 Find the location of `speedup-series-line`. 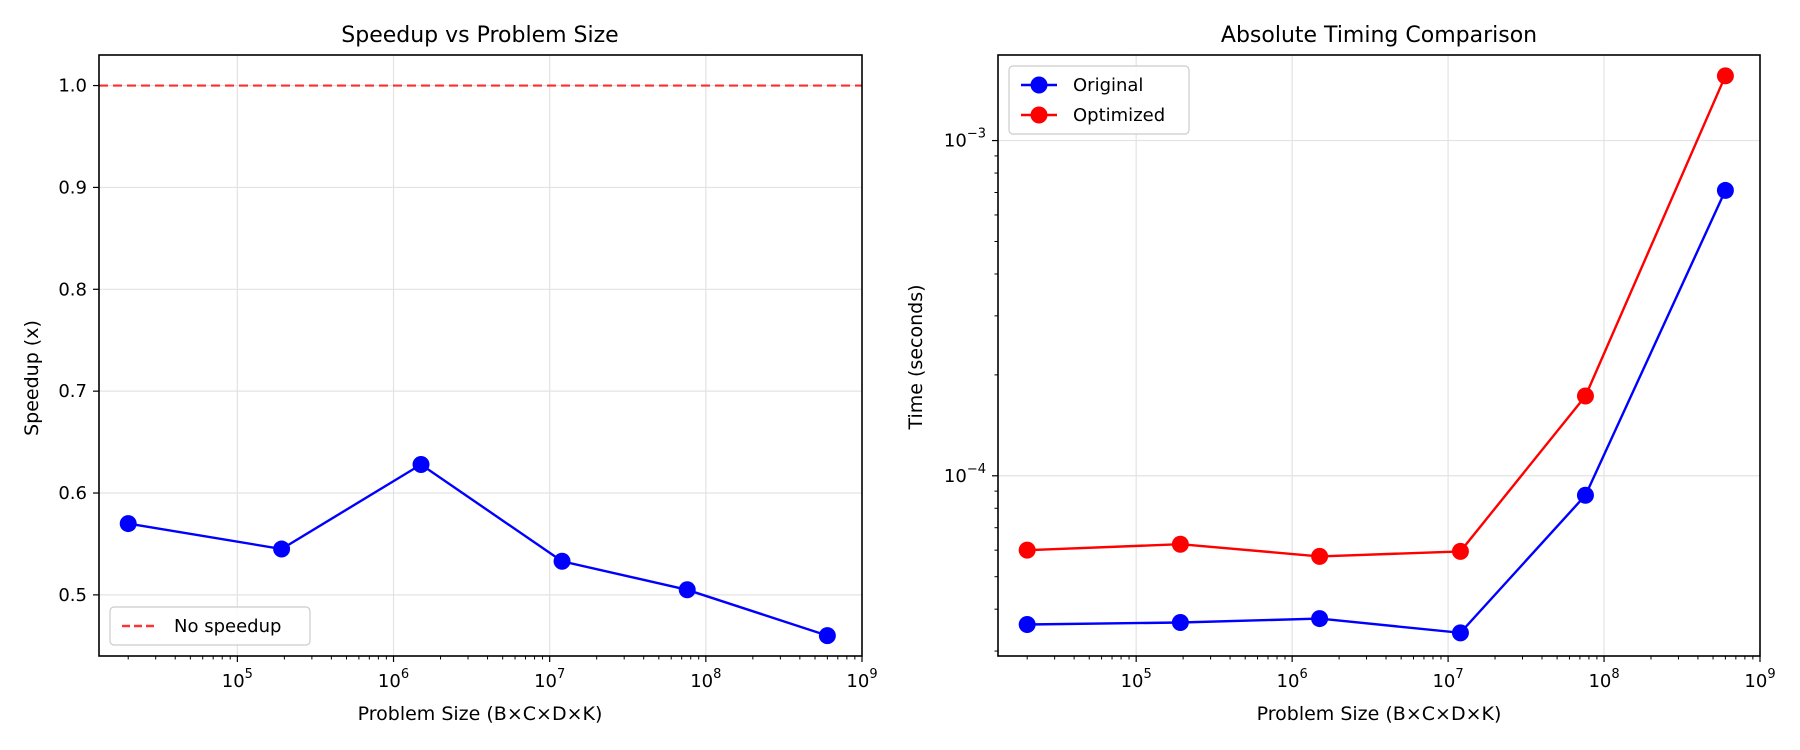

speedup-series-line is located at coordinates (478, 550).